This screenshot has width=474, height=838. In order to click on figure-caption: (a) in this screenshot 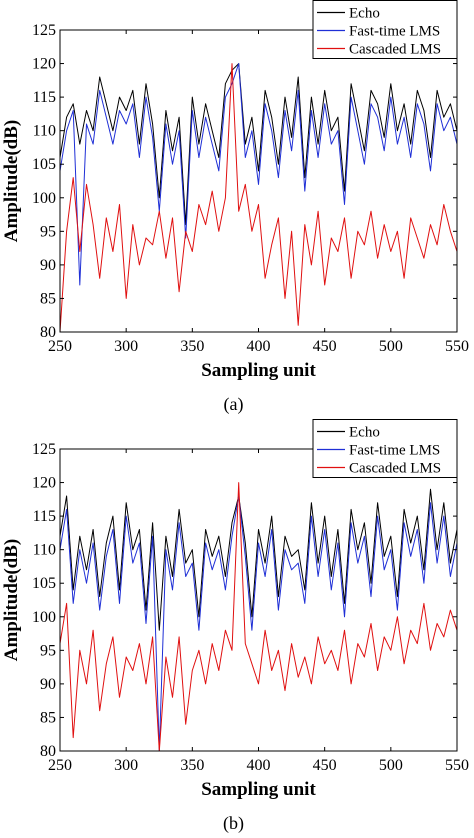, I will do `click(234, 404)`.